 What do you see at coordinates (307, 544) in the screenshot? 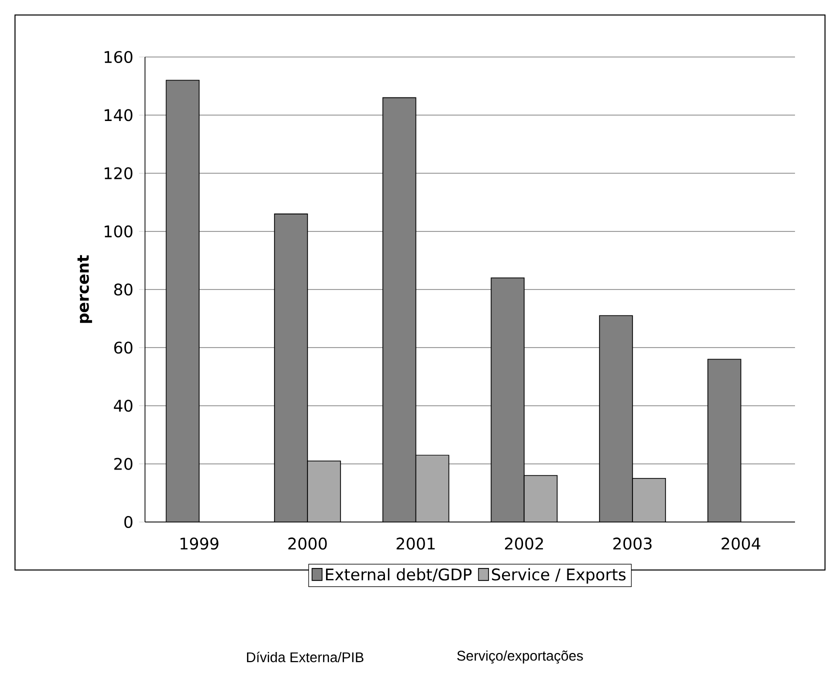
I see `x-tick-label: 2000` at bounding box center [307, 544].